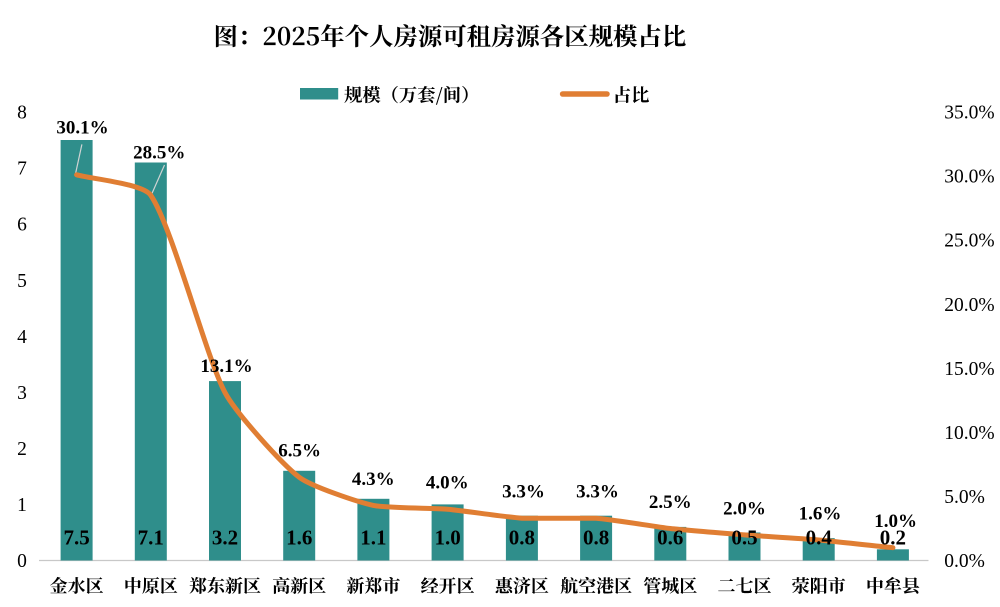  I want to click on svg-text: 1.0, so click(447, 538).